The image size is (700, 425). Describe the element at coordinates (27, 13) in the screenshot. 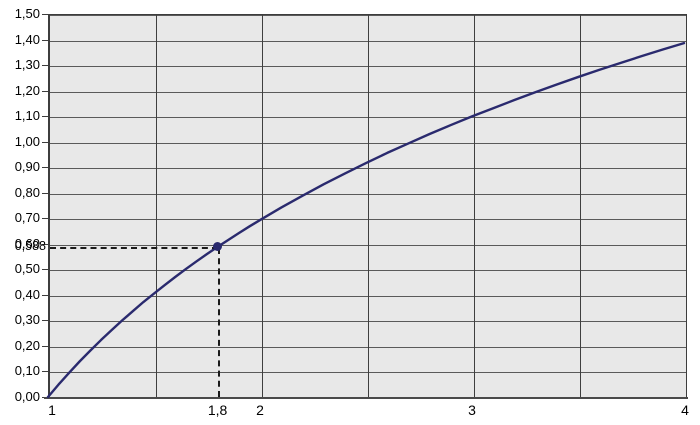

I see `y-axis-tick-label: 1,50` at that location.